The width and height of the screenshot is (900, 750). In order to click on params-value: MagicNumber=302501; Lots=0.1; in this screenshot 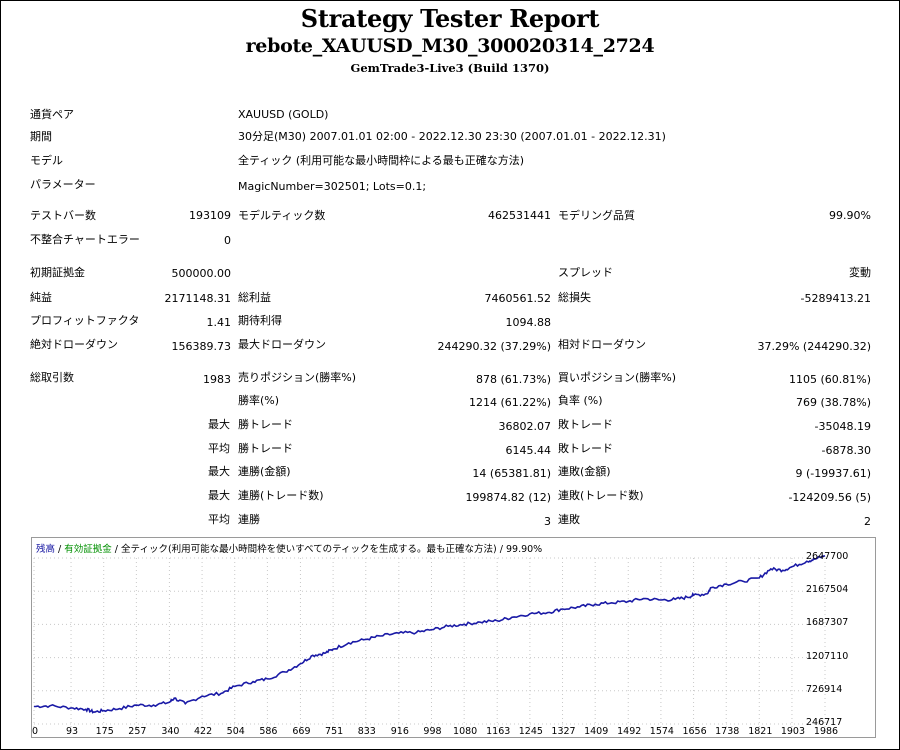, I will do `click(332, 186)`.